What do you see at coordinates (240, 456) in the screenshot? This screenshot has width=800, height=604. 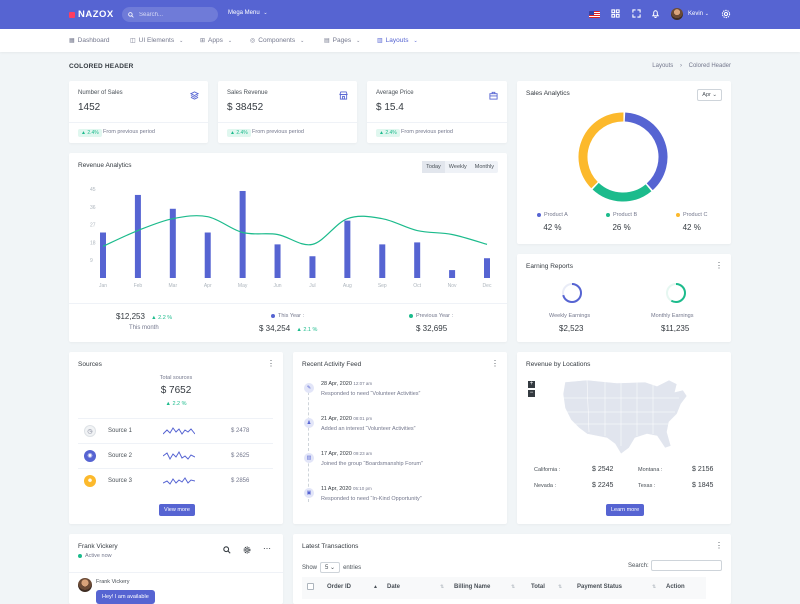 I see `source-value: $ 2625` at bounding box center [240, 456].